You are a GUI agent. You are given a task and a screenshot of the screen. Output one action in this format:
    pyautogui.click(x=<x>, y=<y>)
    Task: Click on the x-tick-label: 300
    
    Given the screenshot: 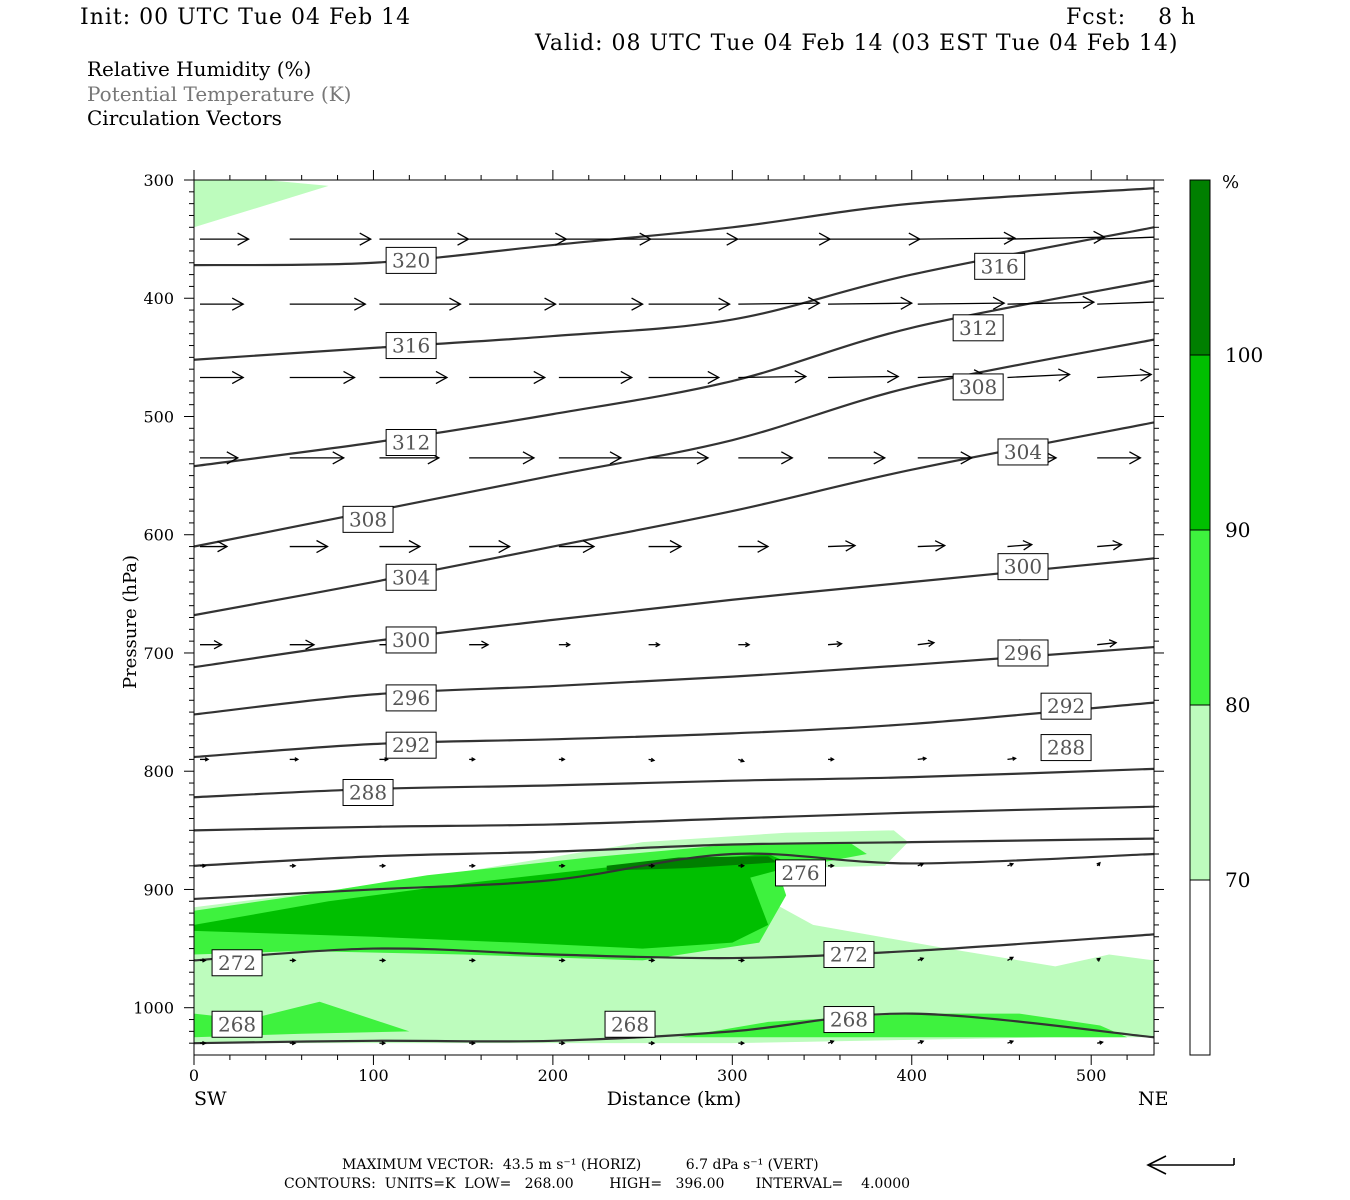 What is the action you would take?
    pyautogui.click(x=732, y=1075)
    